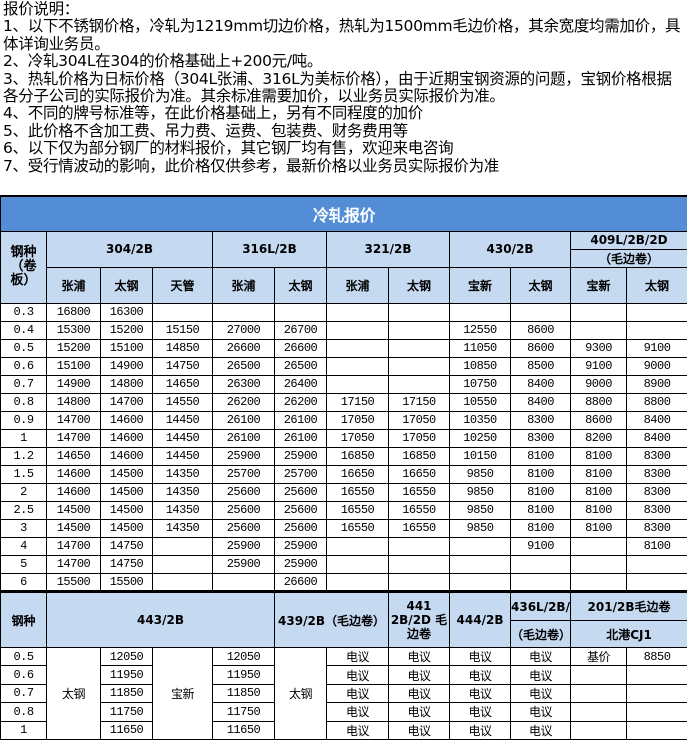 The height and width of the screenshot is (740, 687). What do you see at coordinates (541, 330) in the screenshot?
I see `price-cell: 8600` at bounding box center [541, 330].